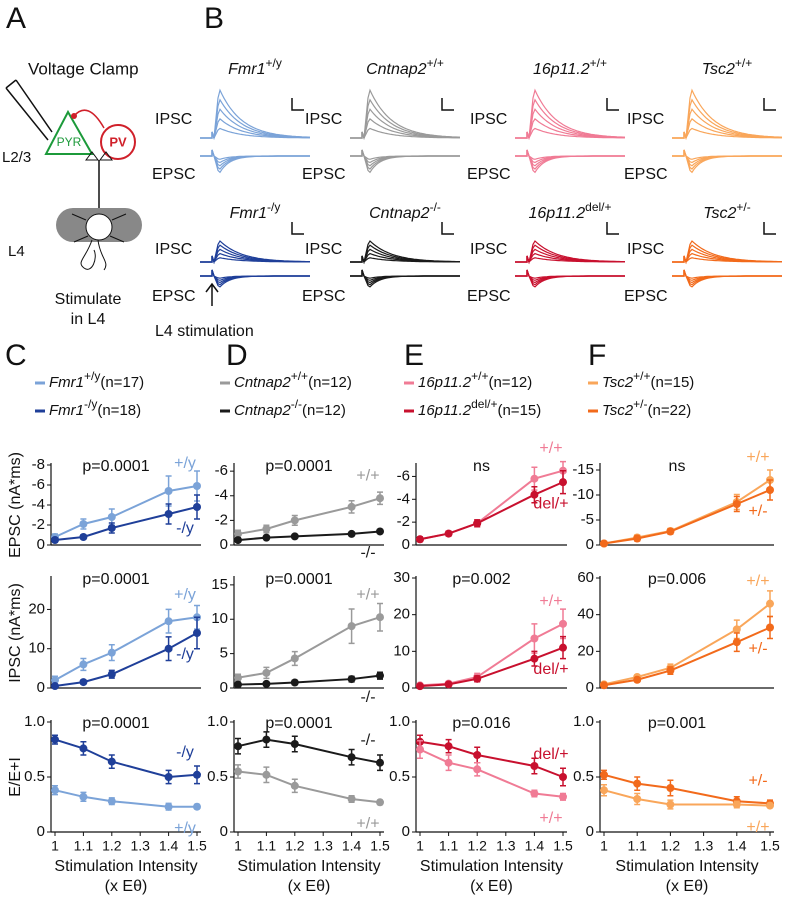 Image resolution: width=794 pixels, height=900 pixels. Describe the element at coordinates (262, 410) in the screenshot. I see `gene: Cntnap2` at that location.